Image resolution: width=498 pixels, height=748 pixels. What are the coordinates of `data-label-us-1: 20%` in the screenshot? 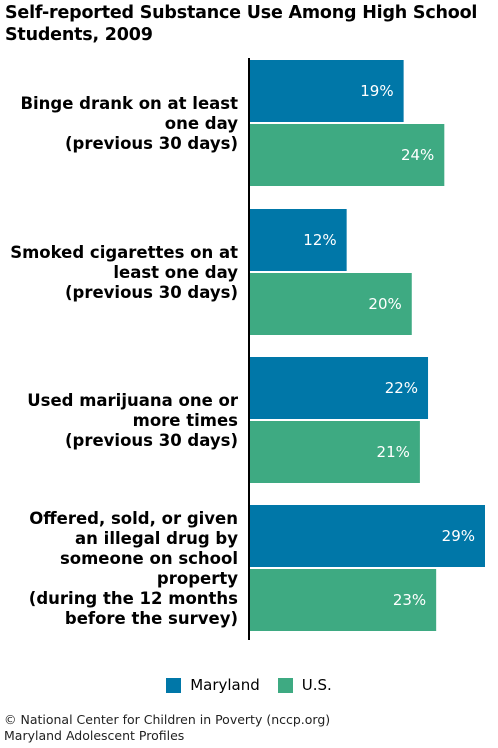 It's located at (384, 304).